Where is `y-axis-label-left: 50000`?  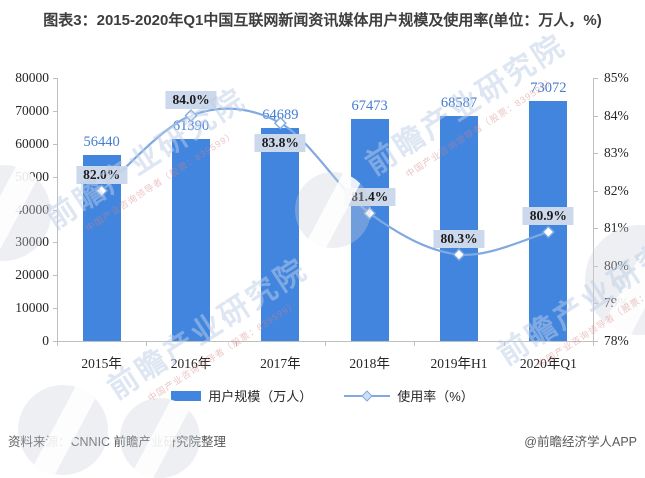
y-axis-label-left: 50000 is located at coordinates (32, 176).